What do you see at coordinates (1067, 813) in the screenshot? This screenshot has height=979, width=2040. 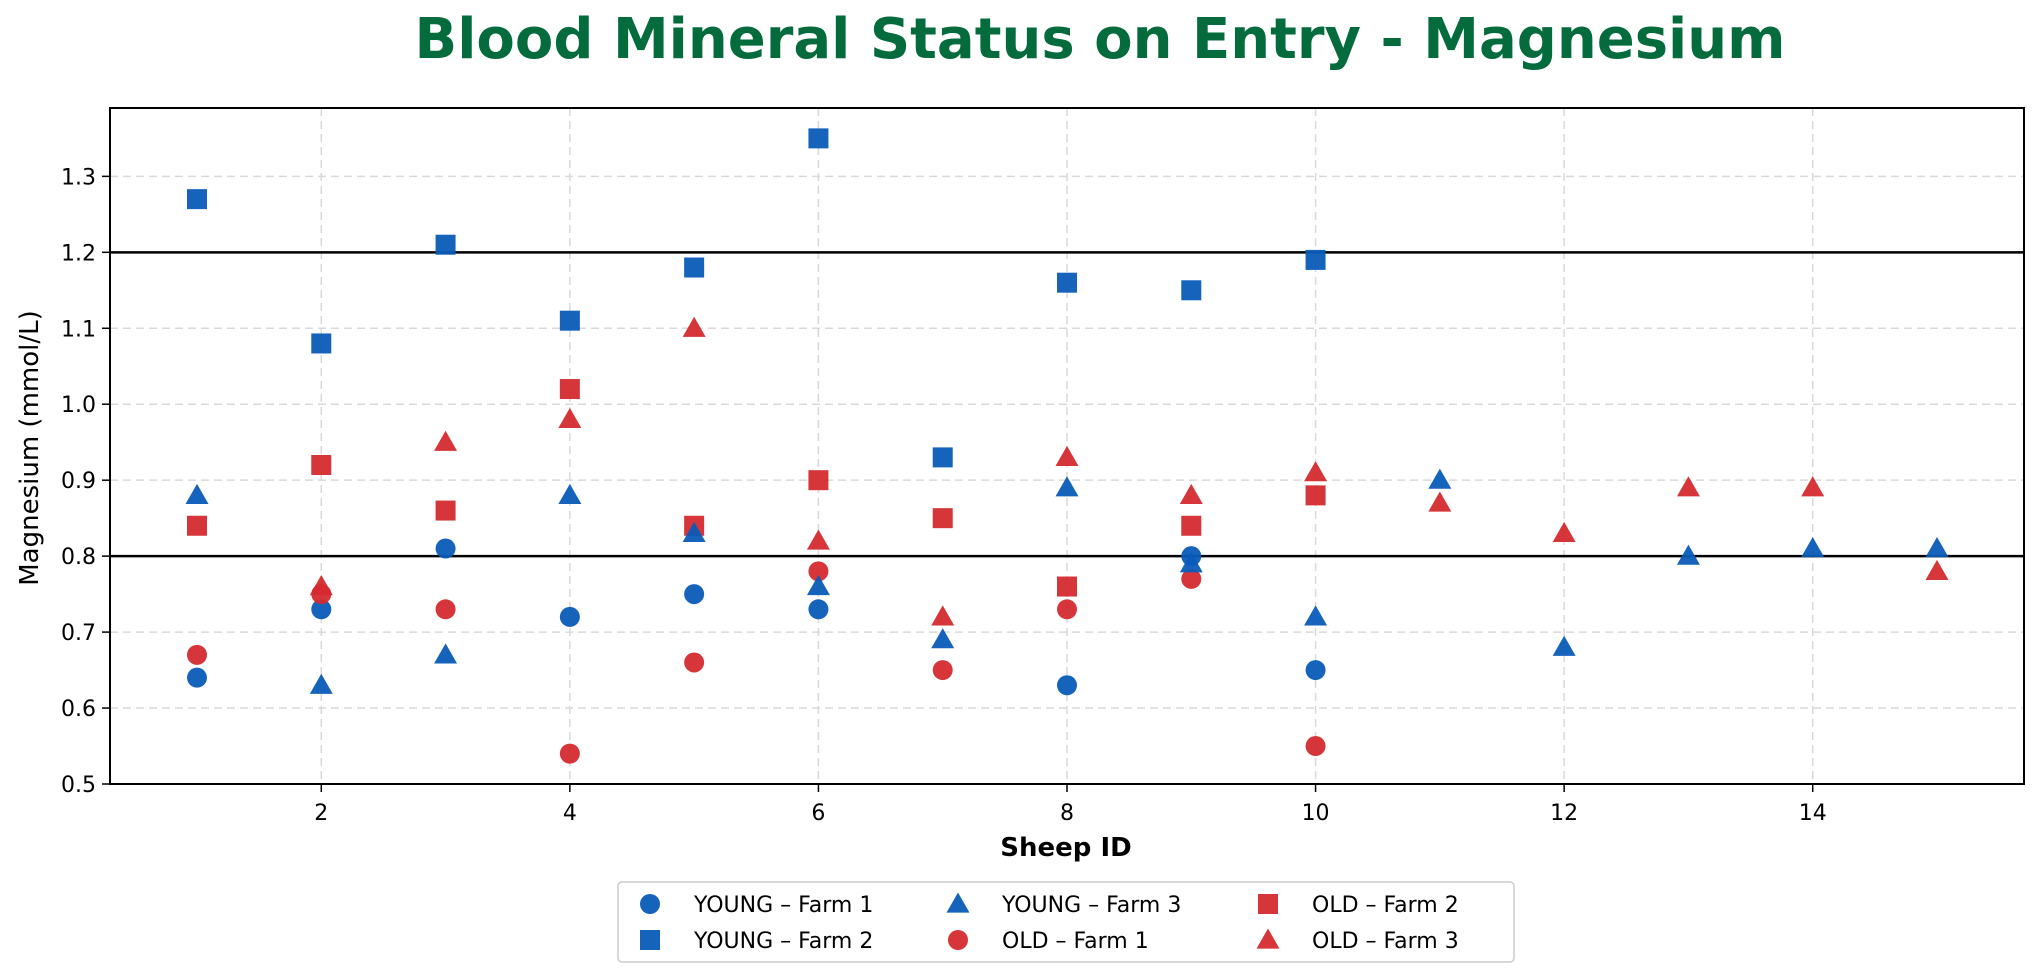 I see `x-tick-label: 8` at bounding box center [1067, 813].